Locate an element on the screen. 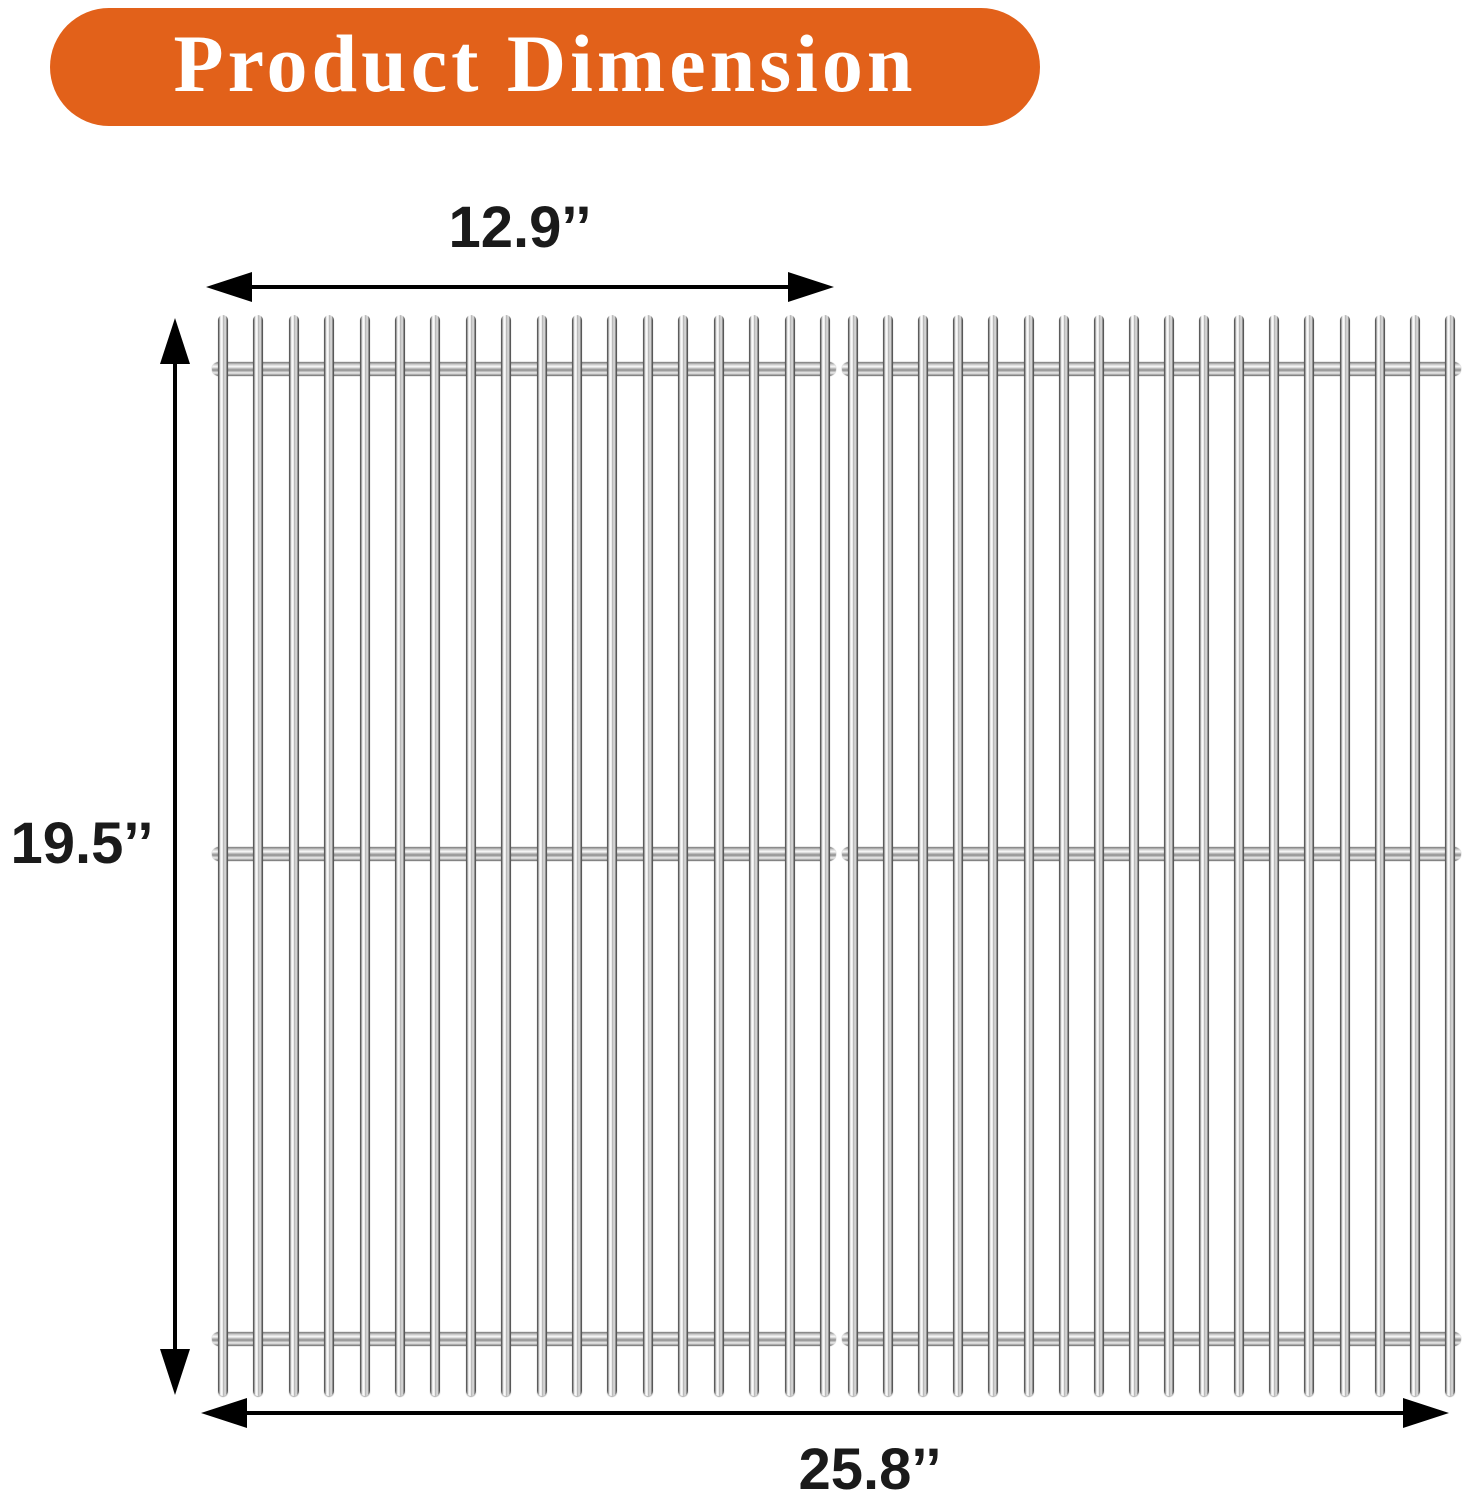 The height and width of the screenshot is (1503, 1462). height-label: 19.5’’ is located at coordinates (82, 843).